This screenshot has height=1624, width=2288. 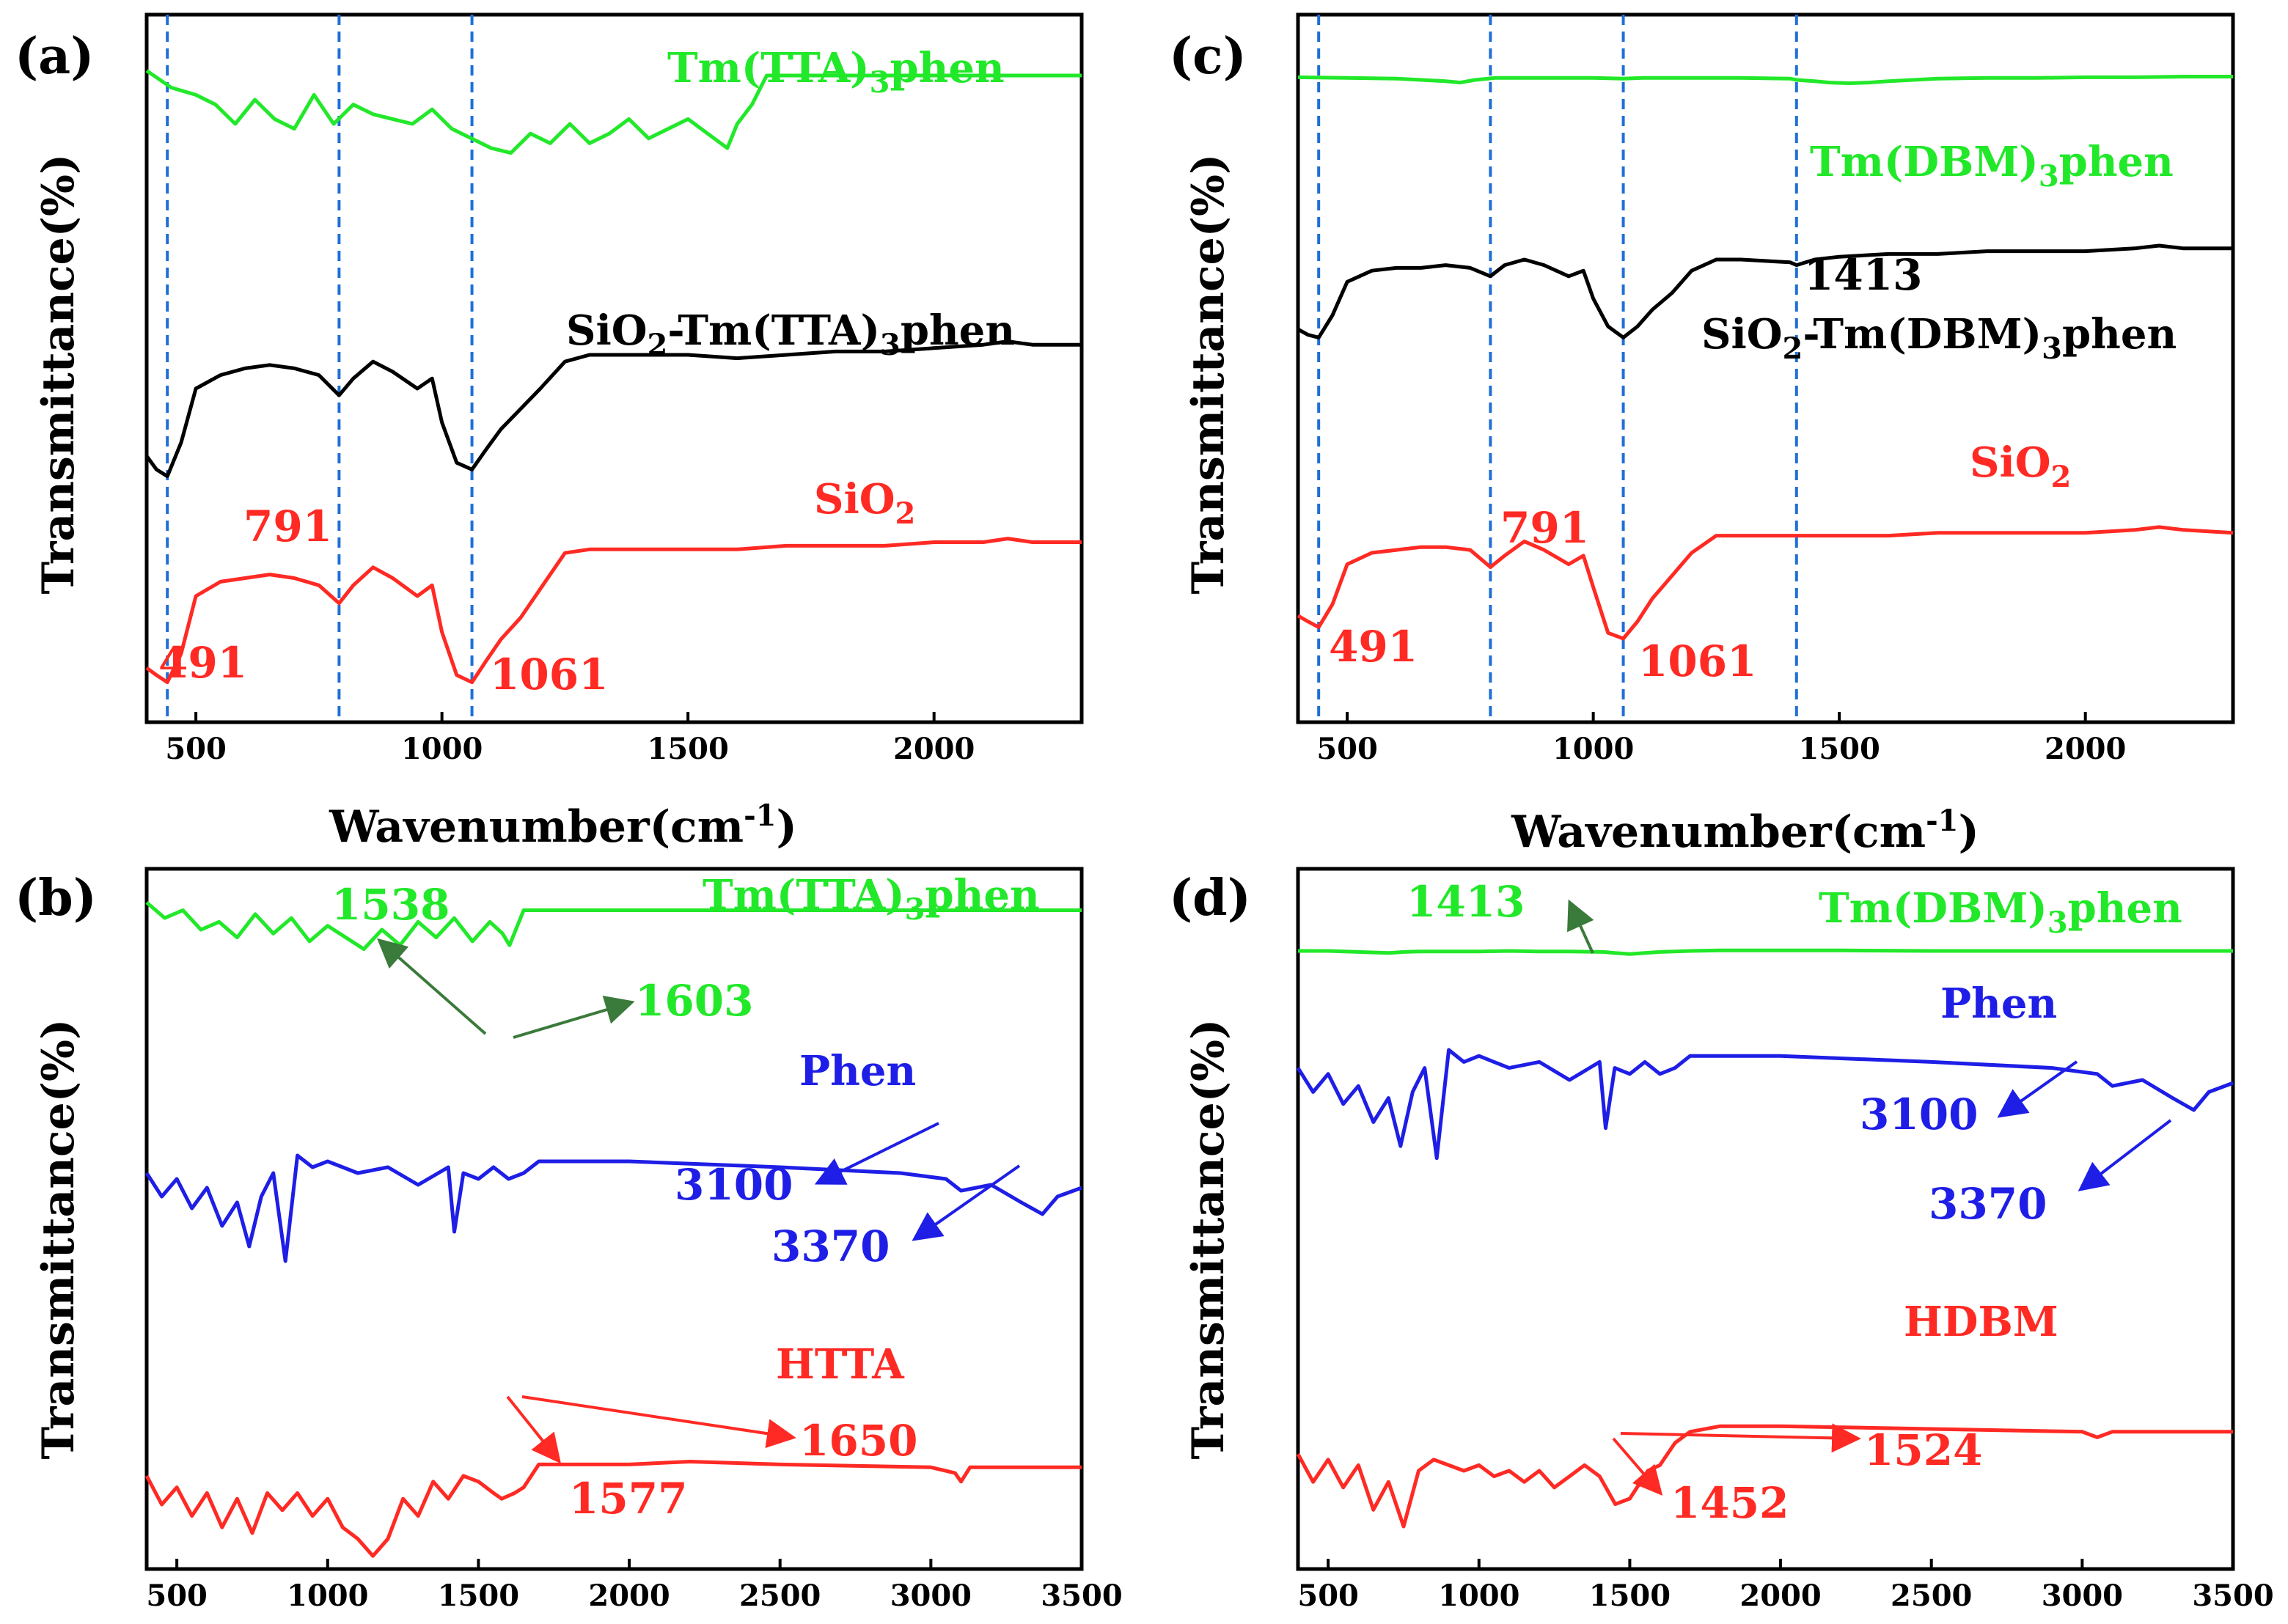 I want to click on panel-d-x-tick-label-1000: 1000, so click(x=1478, y=1596).